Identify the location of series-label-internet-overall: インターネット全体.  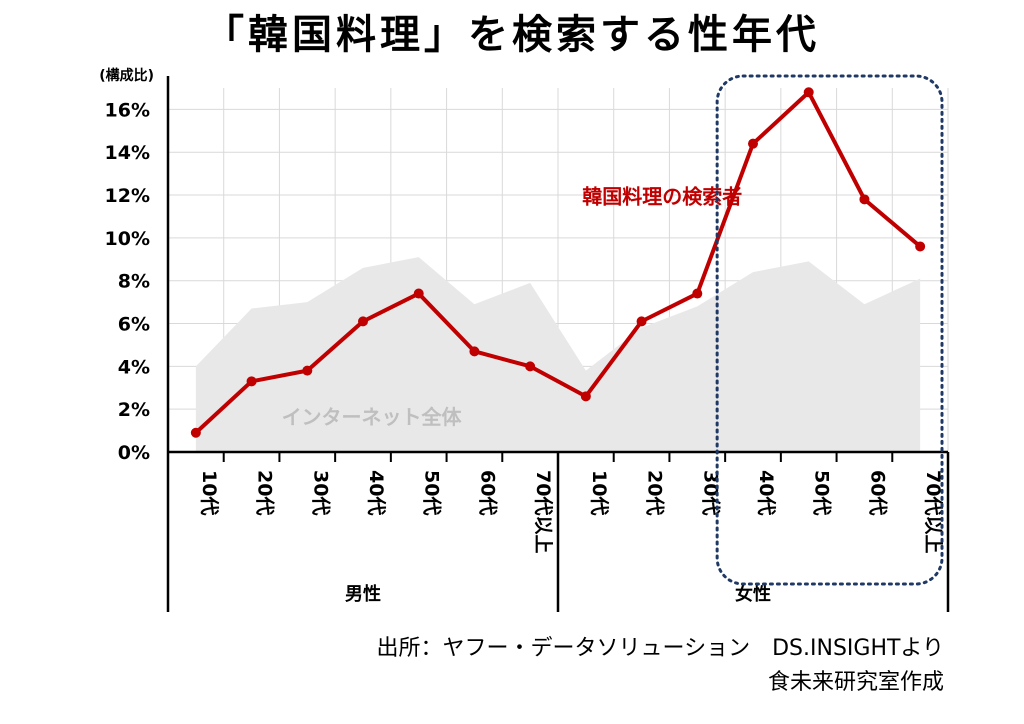
(372, 417).